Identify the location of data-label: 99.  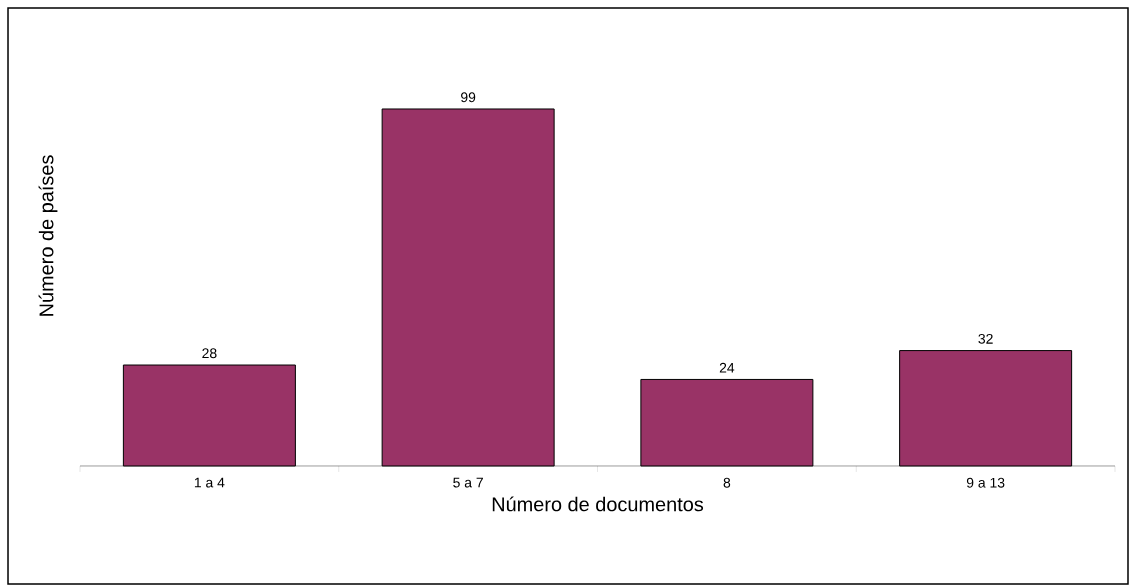
(468, 97).